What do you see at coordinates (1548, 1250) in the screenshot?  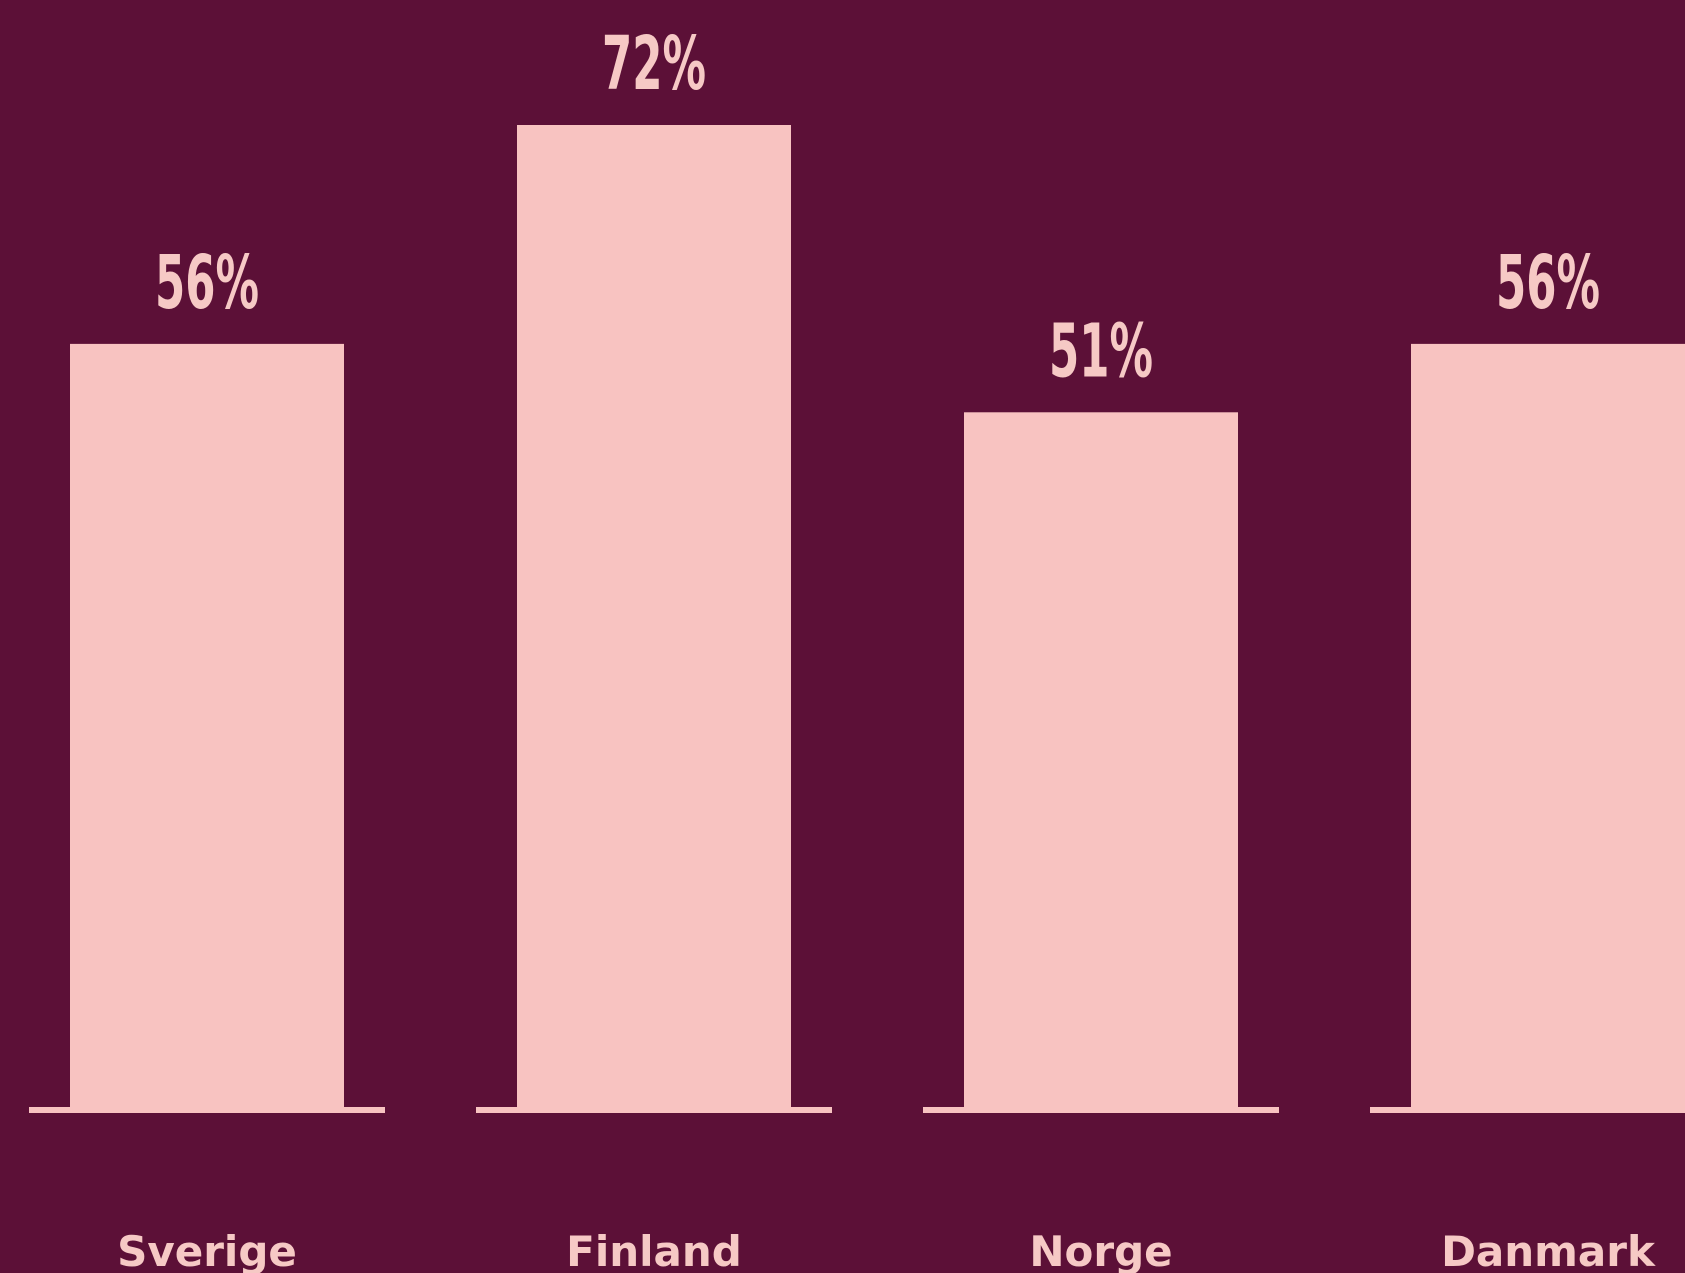 I see `category-label: Danmark` at bounding box center [1548, 1250].